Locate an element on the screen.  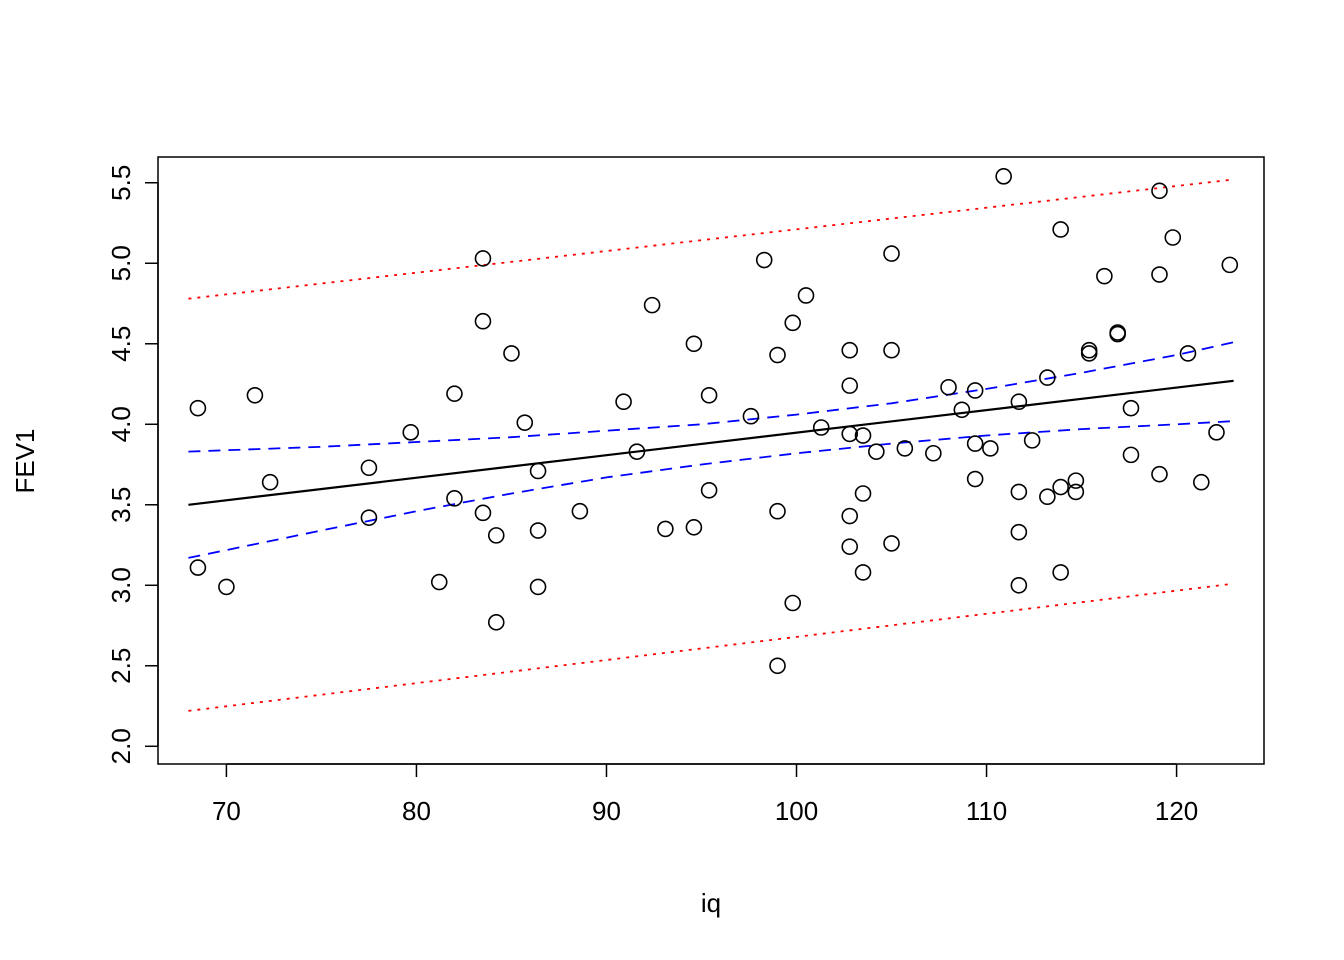
prediction-lower-line is located at coordinates (711, 647).